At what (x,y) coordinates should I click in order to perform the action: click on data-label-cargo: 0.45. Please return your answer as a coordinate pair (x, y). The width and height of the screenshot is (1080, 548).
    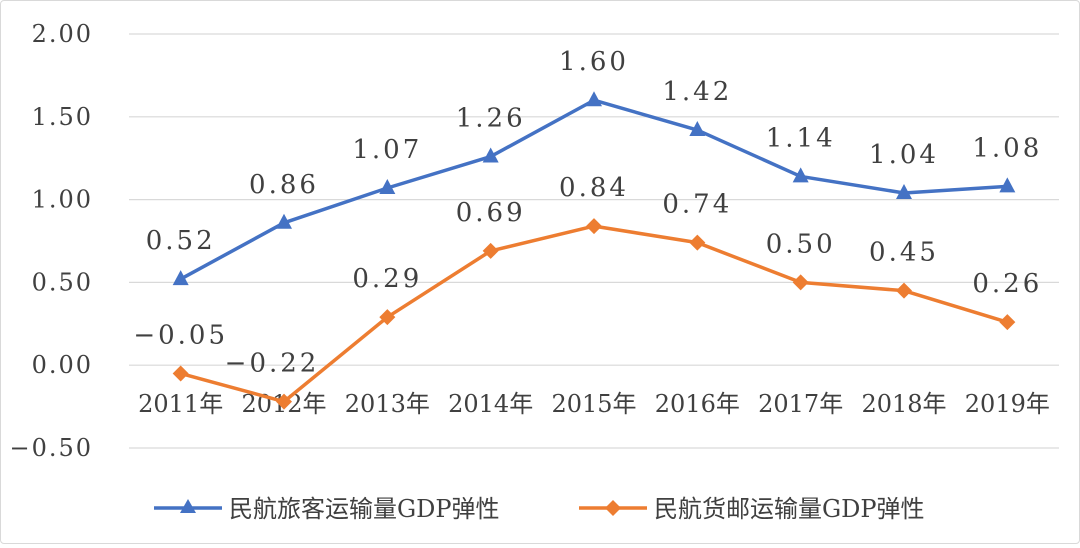
    Looking at the image, I should click on (904, 253).